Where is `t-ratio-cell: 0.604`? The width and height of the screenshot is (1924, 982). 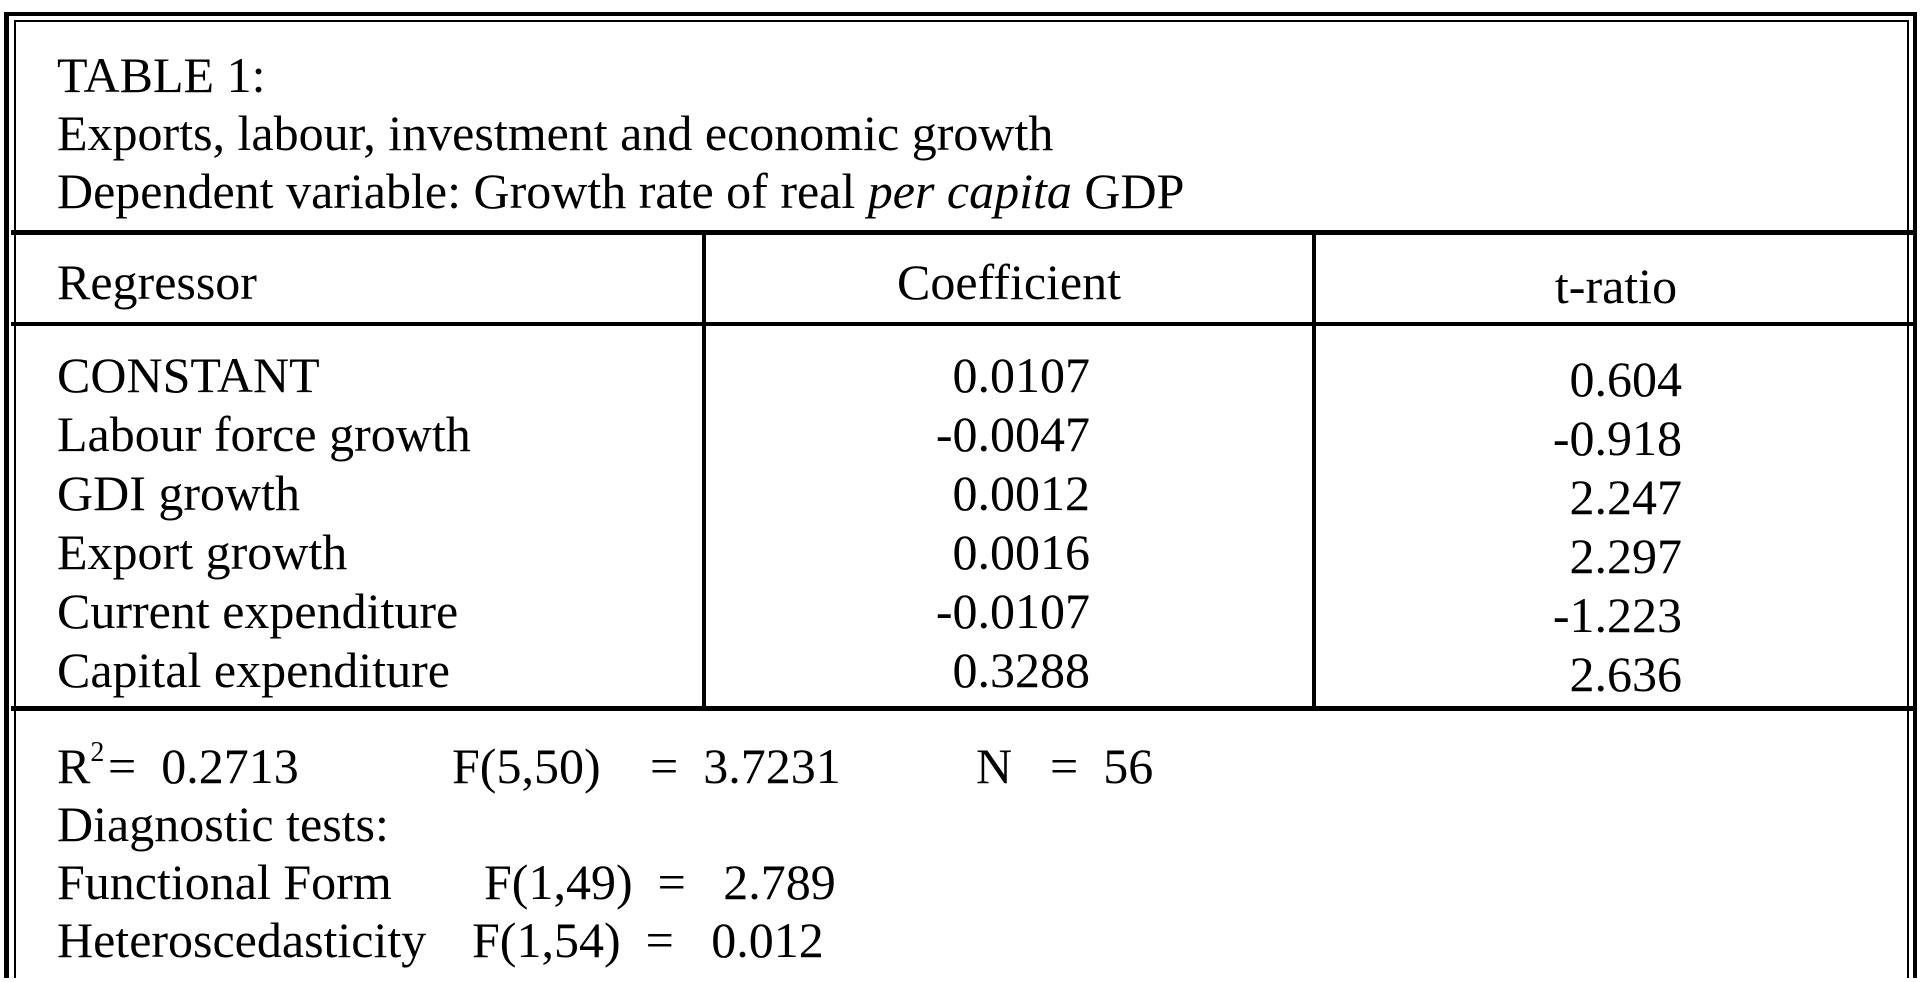 t-ratio-cell: 0.604 is located at coordinates (1626, 379).